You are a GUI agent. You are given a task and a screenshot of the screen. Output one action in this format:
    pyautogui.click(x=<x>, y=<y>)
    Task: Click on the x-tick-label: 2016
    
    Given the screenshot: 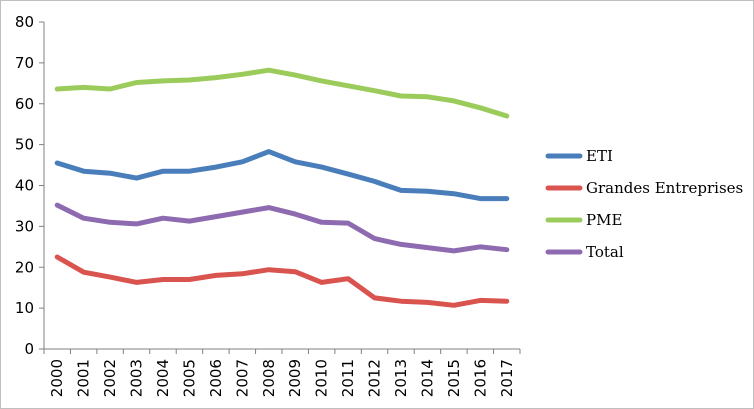 What is the action you would take?
    pyautogui.click(x=480, y=378)
    